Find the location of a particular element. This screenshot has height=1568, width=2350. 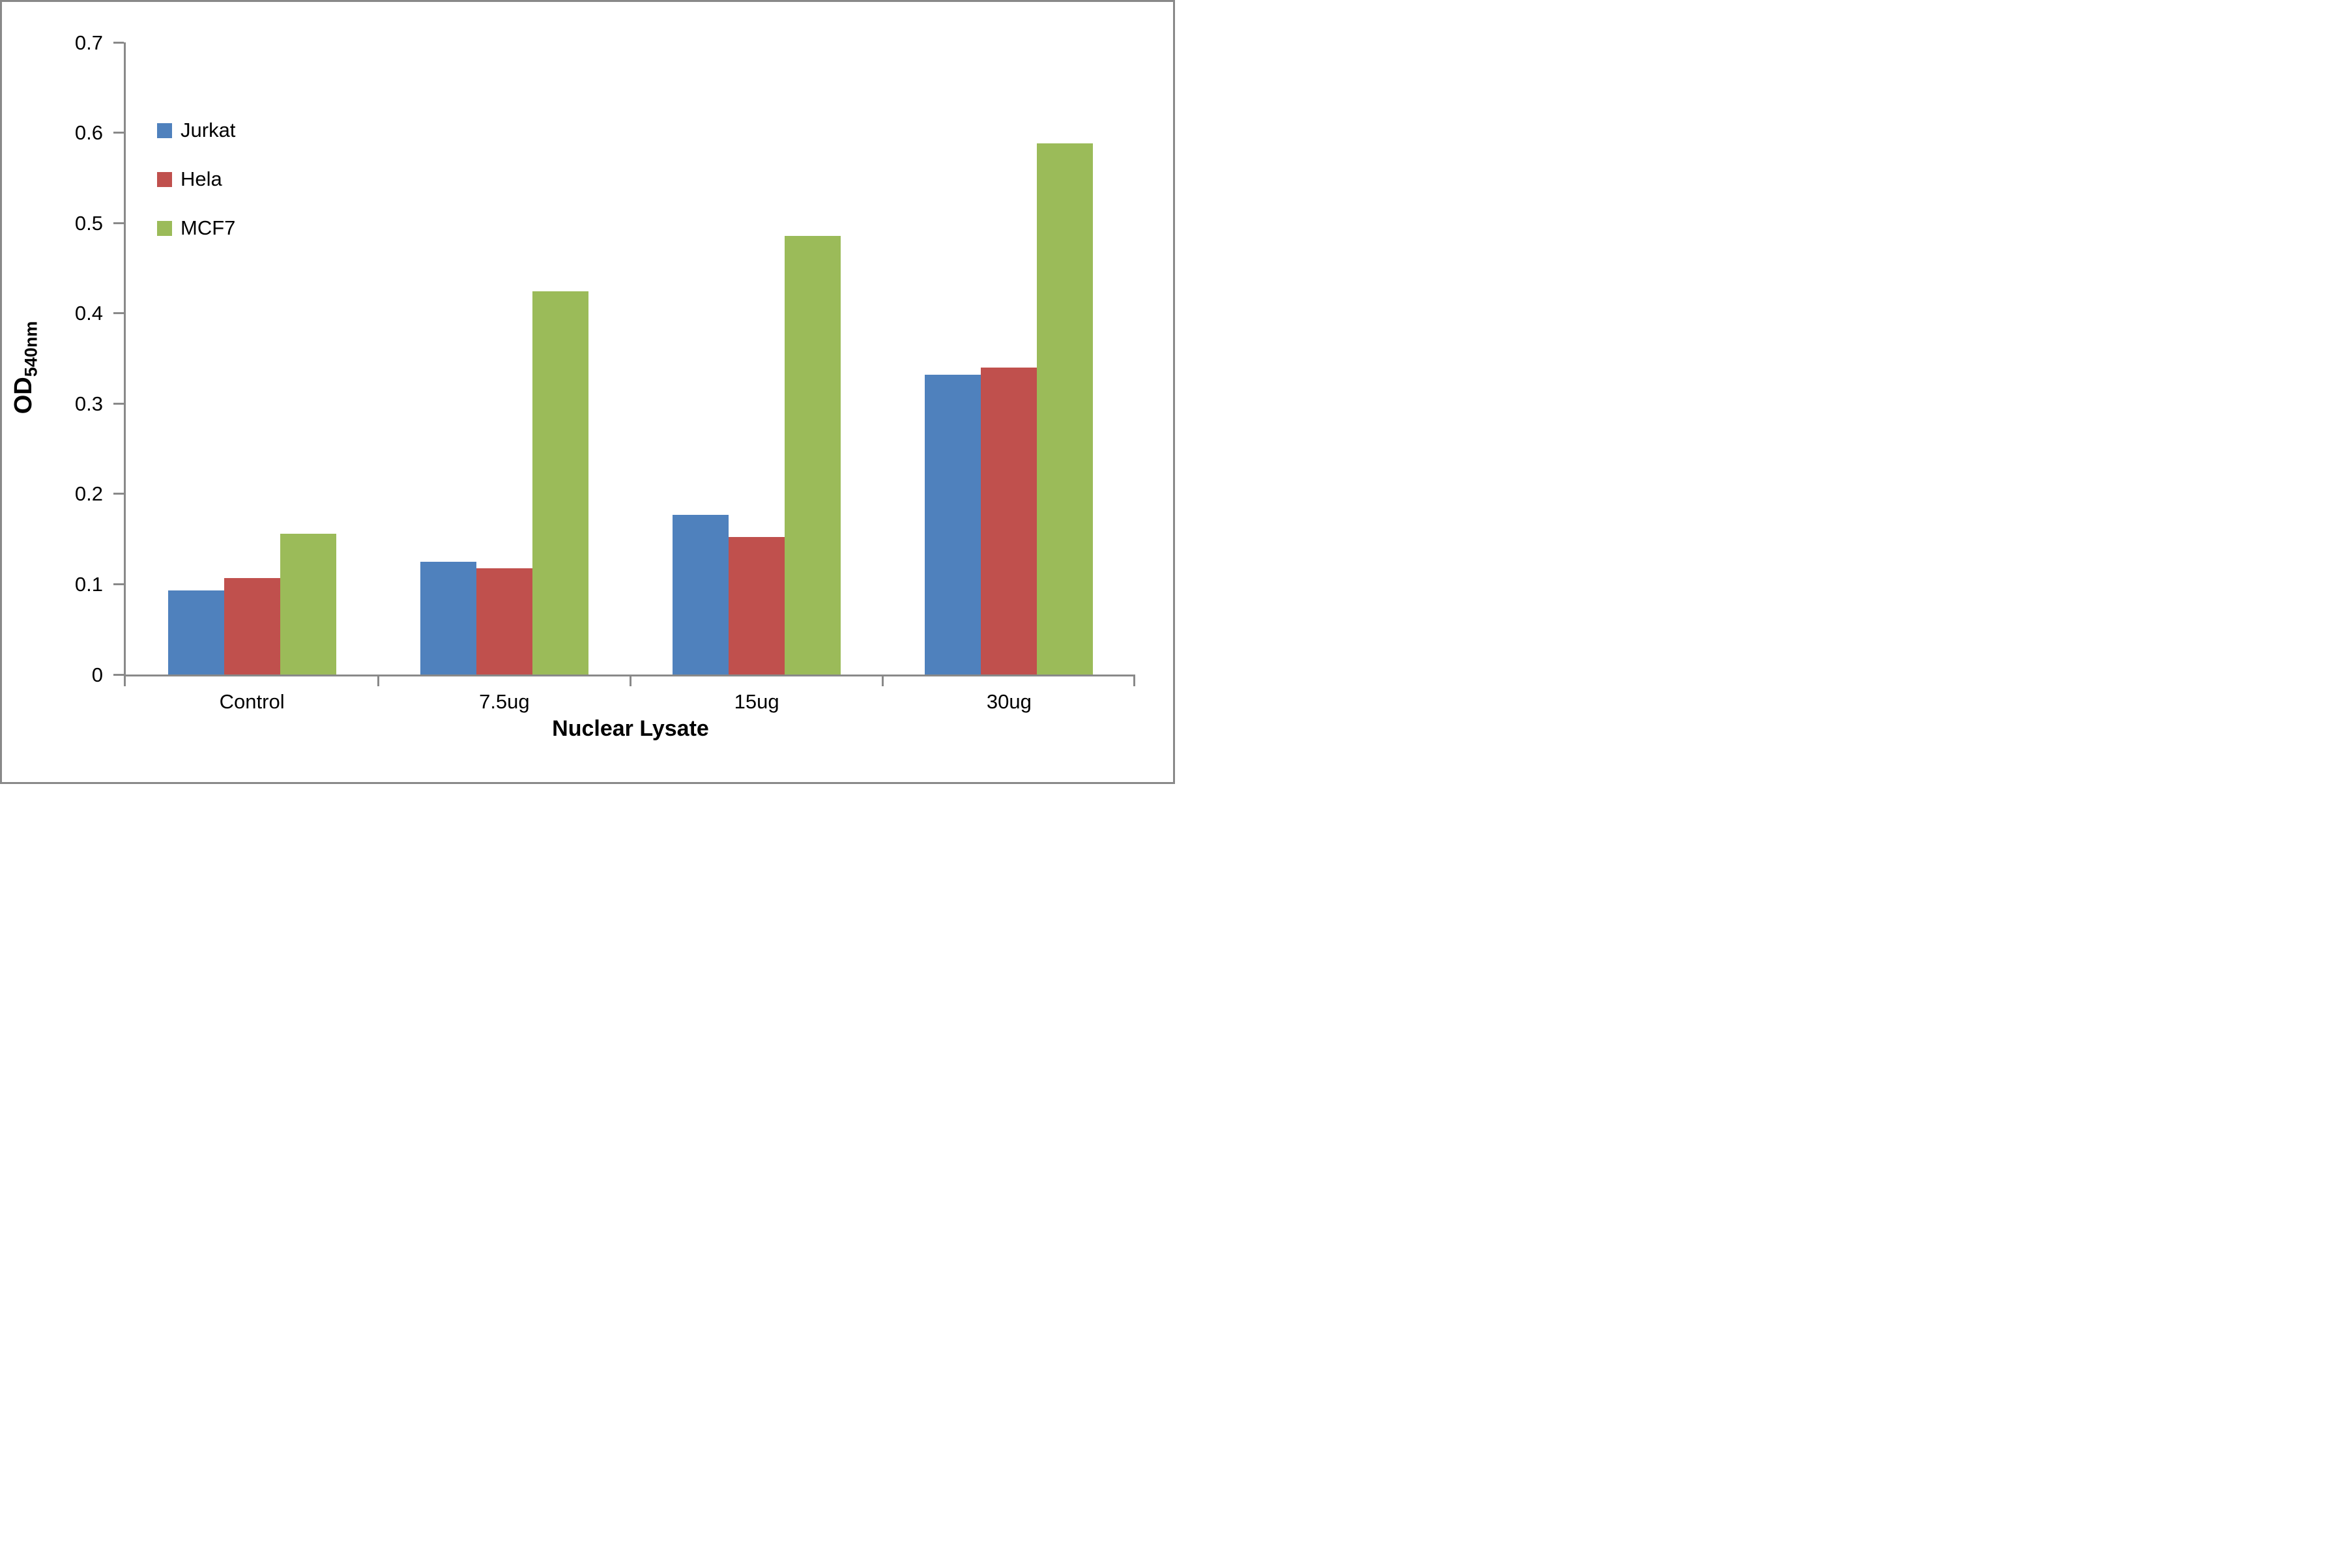

y-tick-label-0.4: 0.4 is located at coordinates (88, 313).